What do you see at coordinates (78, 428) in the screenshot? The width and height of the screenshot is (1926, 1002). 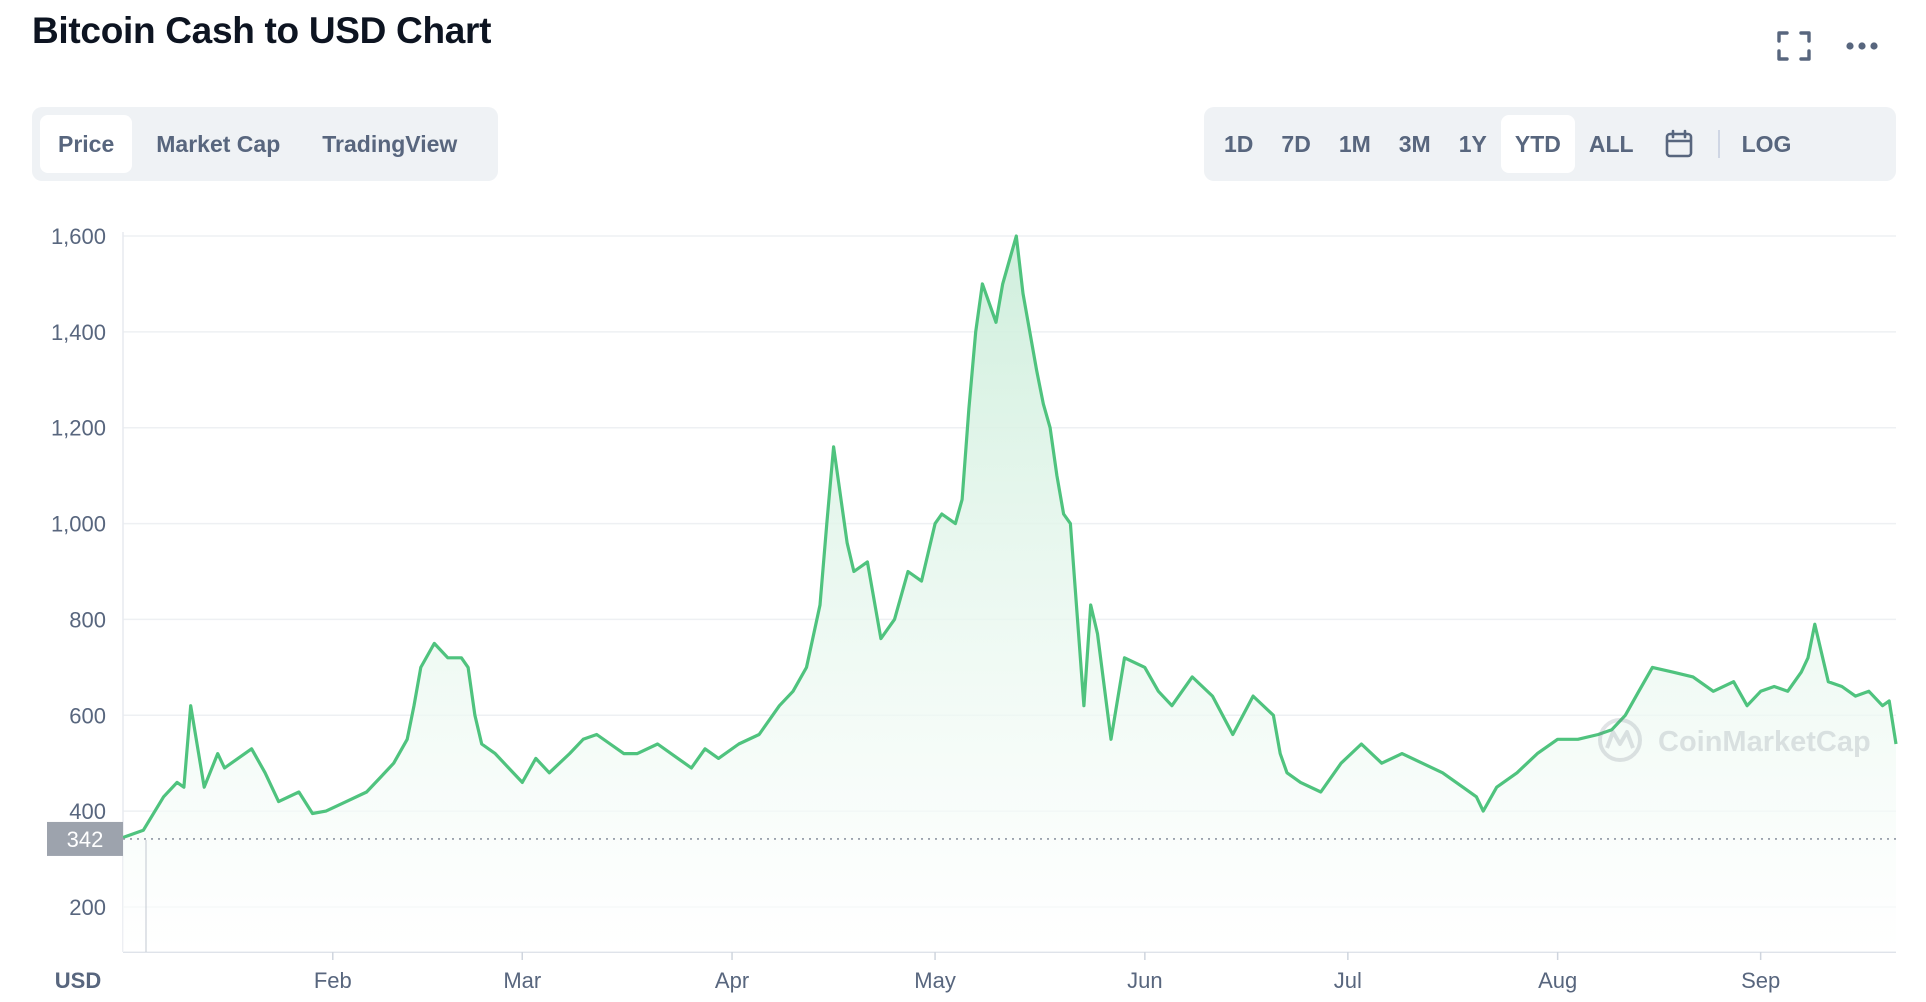 I see `y-tick-label: 1,200` at bounding box center [78, 428].